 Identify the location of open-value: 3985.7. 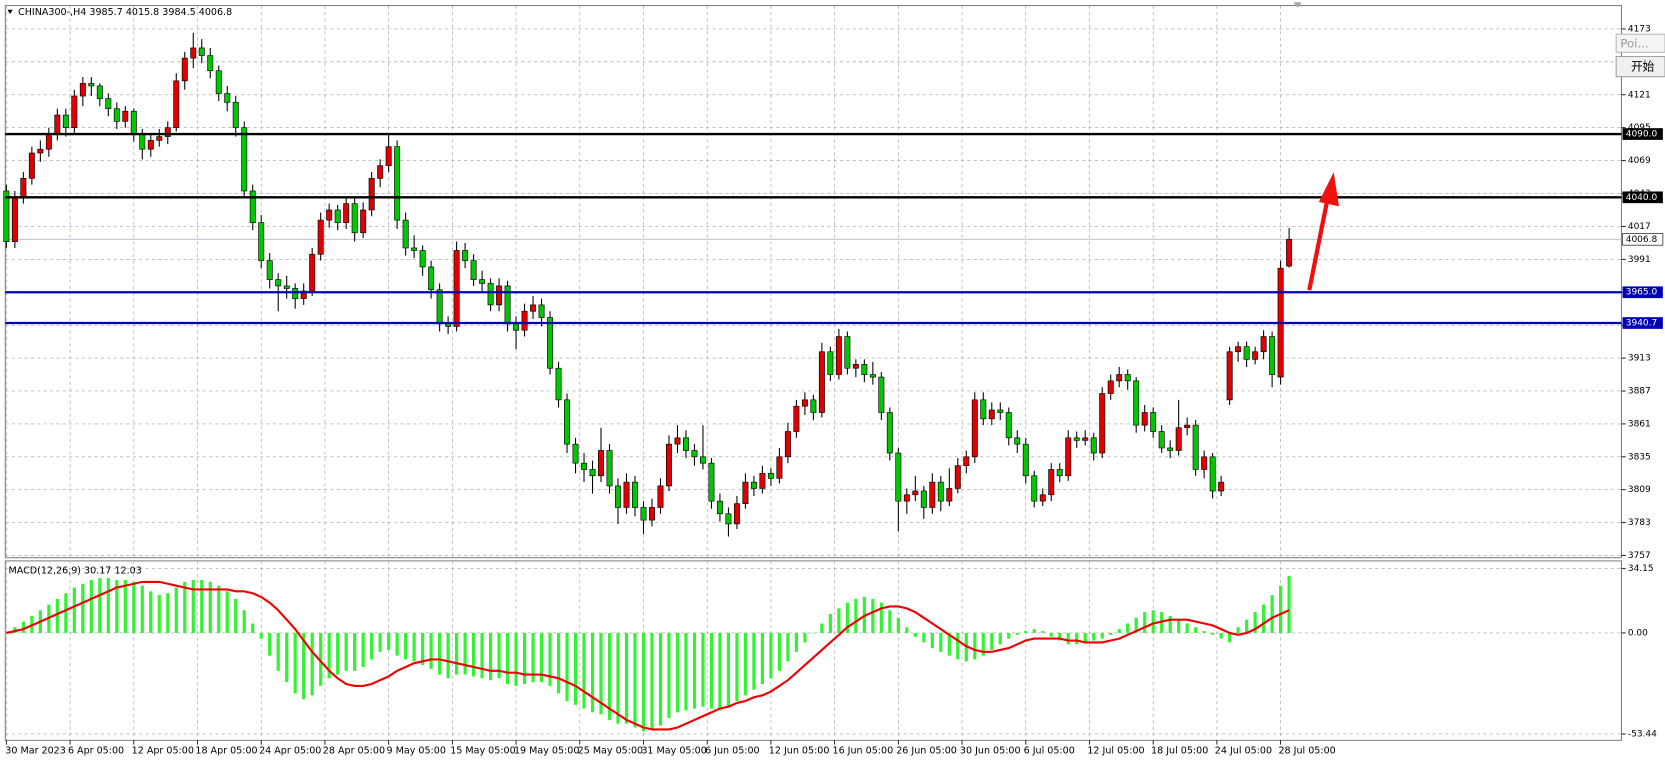
(105, 11).